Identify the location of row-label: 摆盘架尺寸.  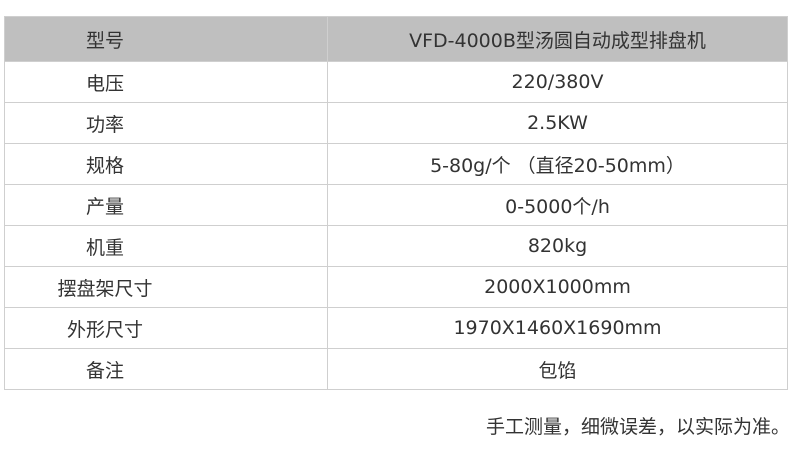
(105, 288).